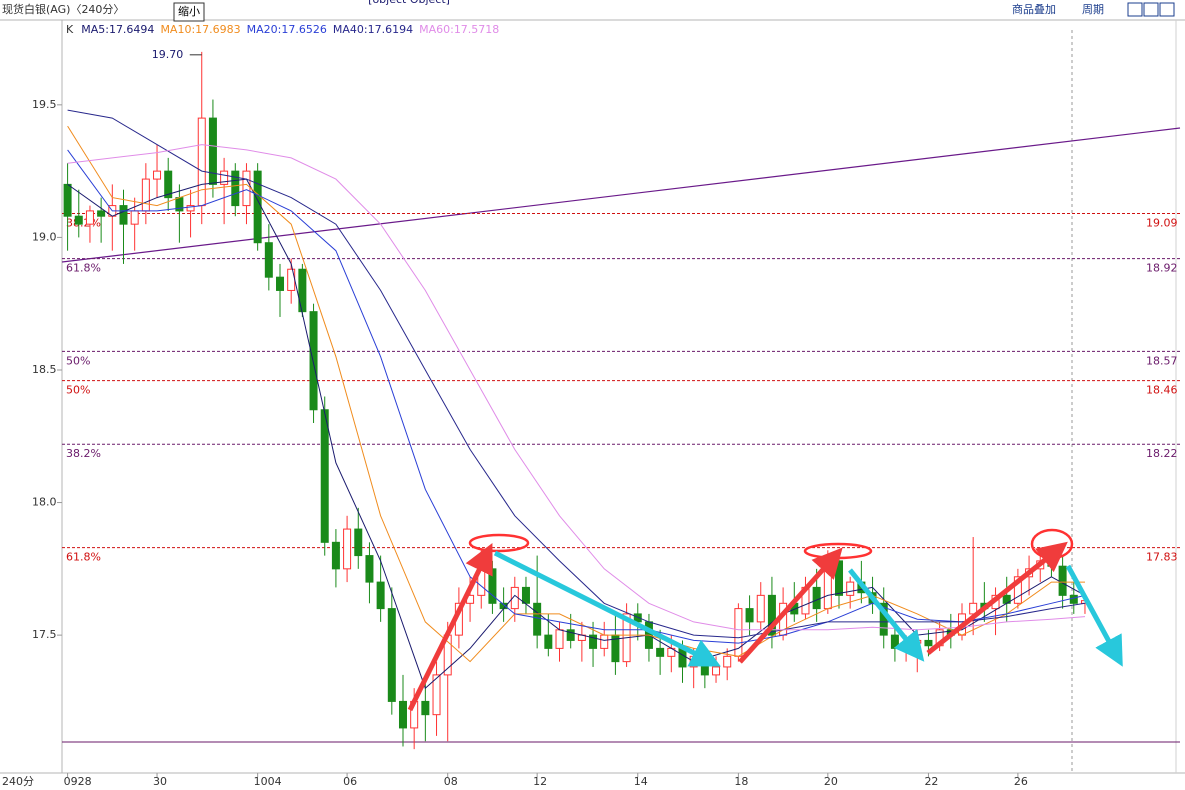 This screenshot has height=790, width=1185. What do you see at coordinates (931, 781) in the screenshot?
I see `x-tick-label: 22` at bounding box center [931, 781].